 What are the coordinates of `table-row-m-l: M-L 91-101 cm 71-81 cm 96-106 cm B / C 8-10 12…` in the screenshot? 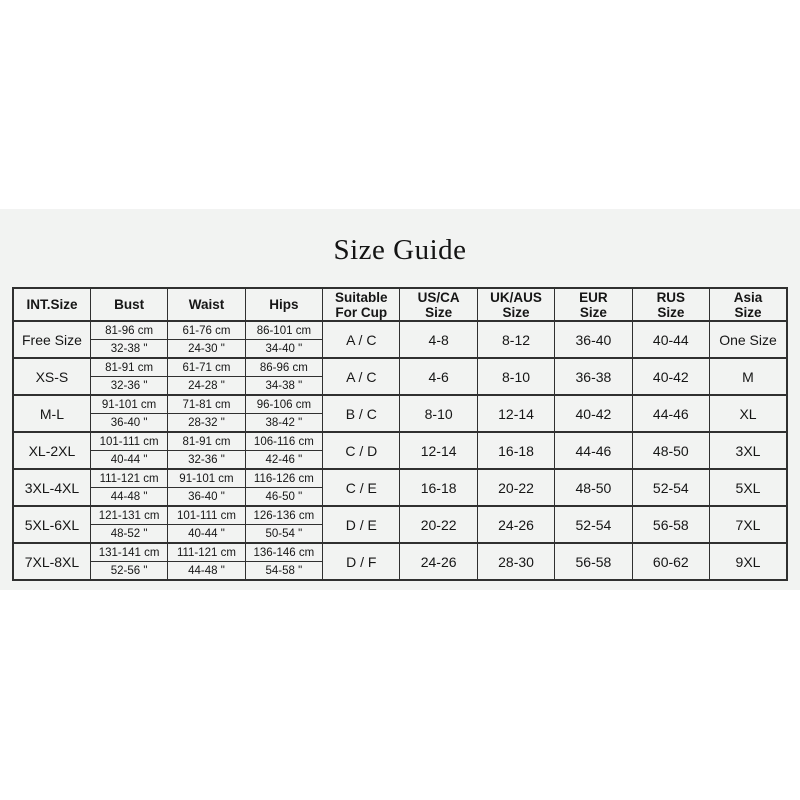 It's located at (400, 413).